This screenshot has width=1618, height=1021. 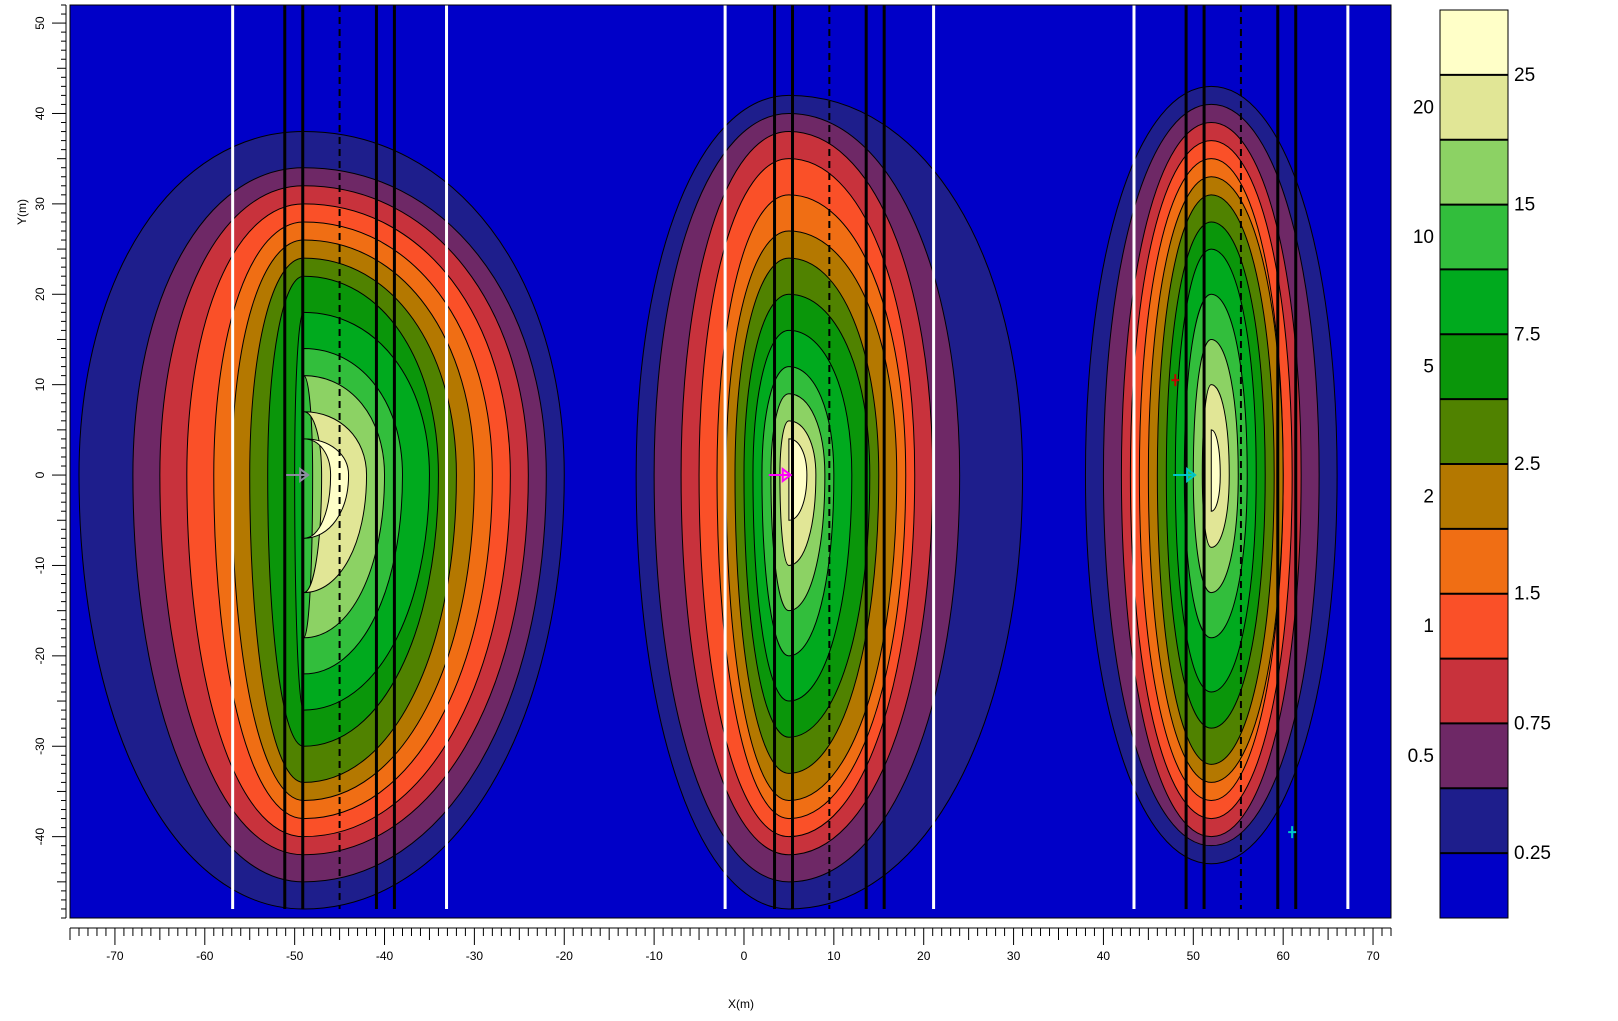 I want to click on y-tick-label: 40, so click(x=40, y=113).